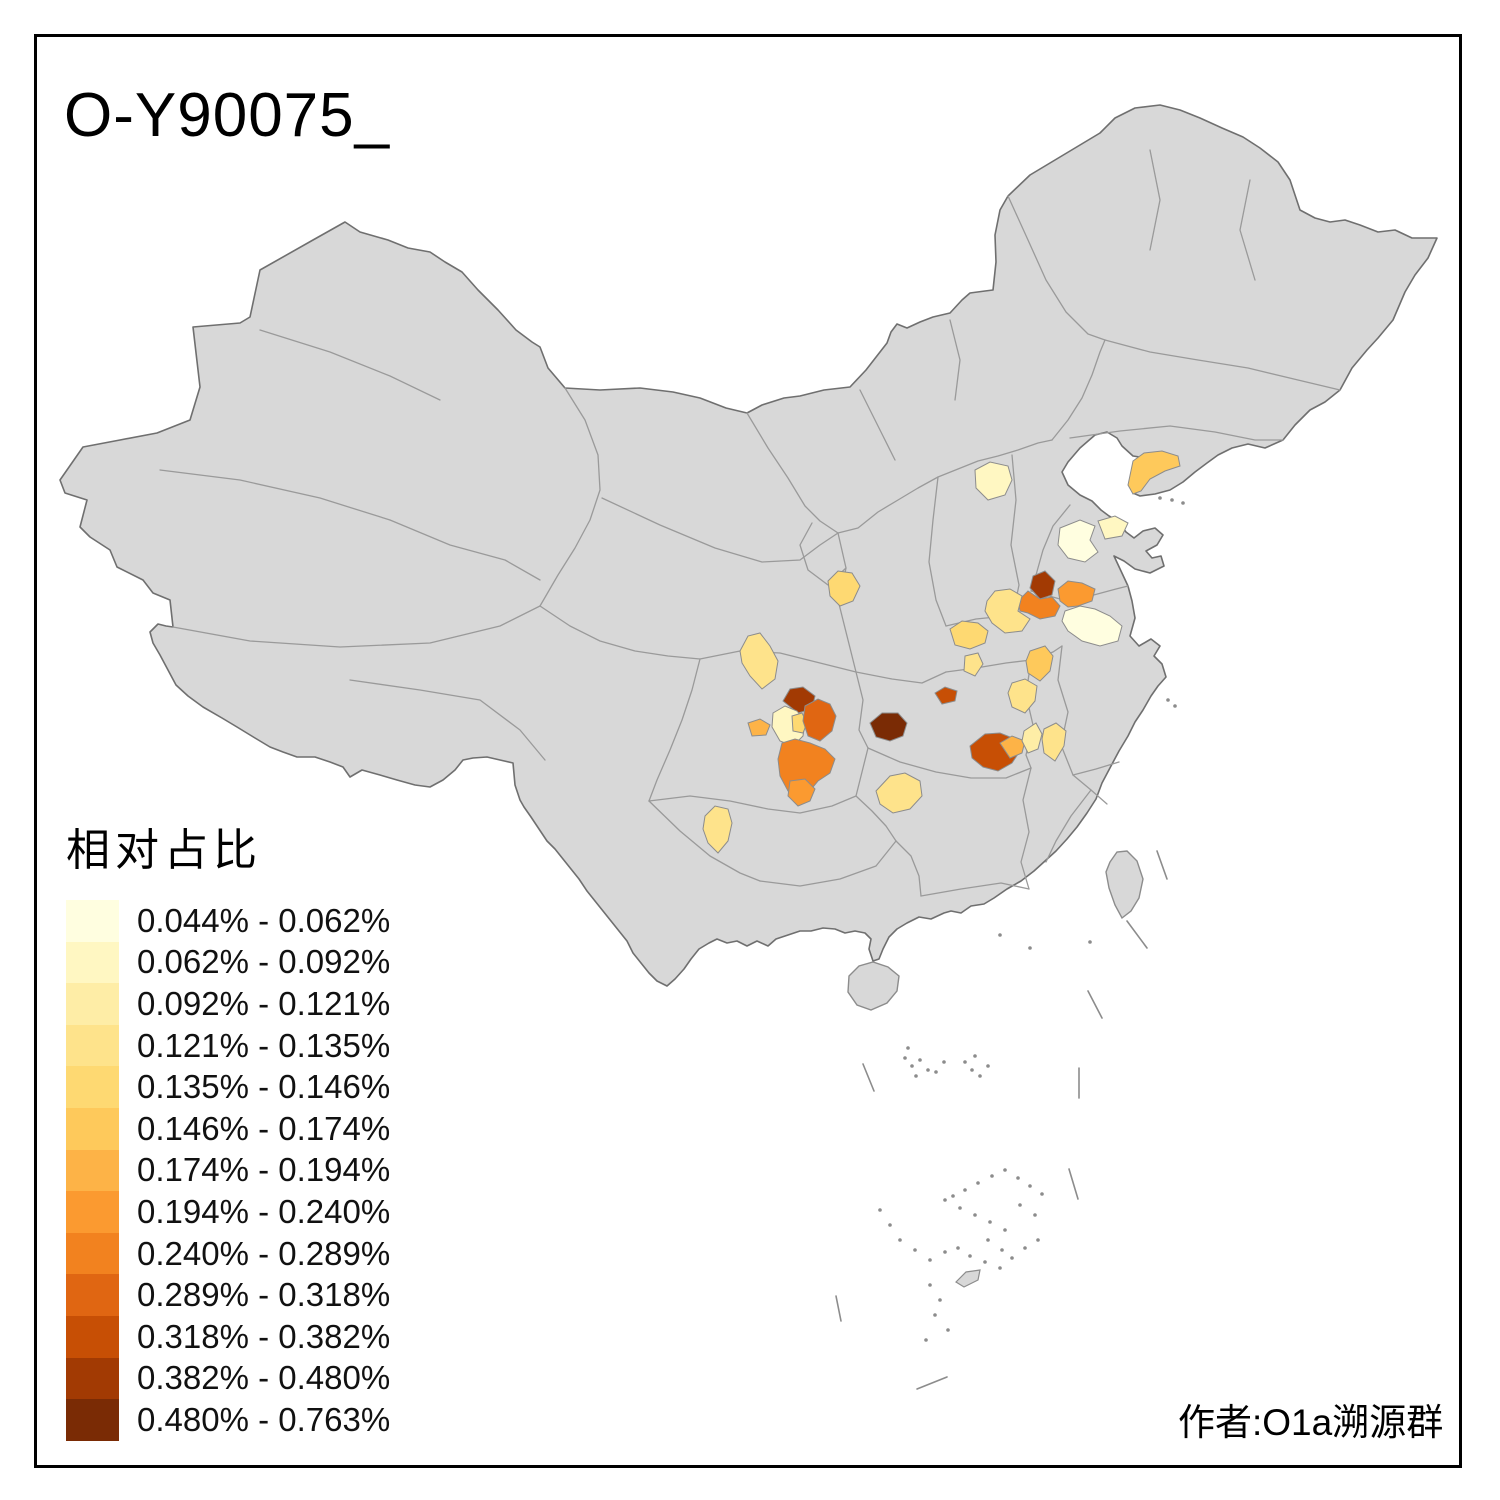 Image resolution: width=1500 pixels, height=1500 pixels. I want to click on legend-row: 0.044% - 0.062%, so click(228, 921).